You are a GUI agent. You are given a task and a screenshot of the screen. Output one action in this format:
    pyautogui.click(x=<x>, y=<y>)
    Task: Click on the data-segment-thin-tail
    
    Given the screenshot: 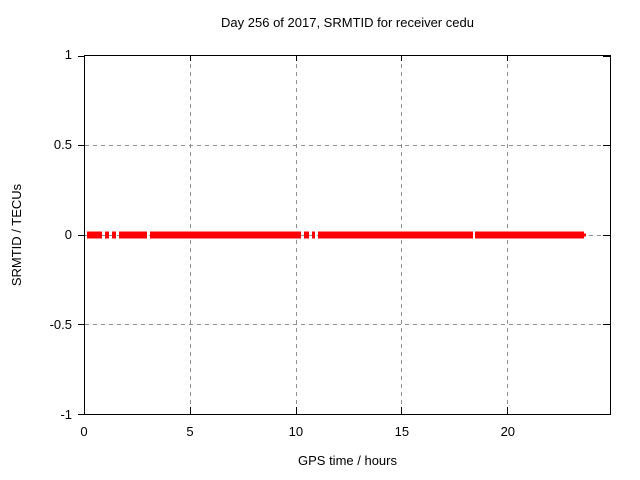 What is the action you would take?
    pyautogui.click(x=585, y=235)
    